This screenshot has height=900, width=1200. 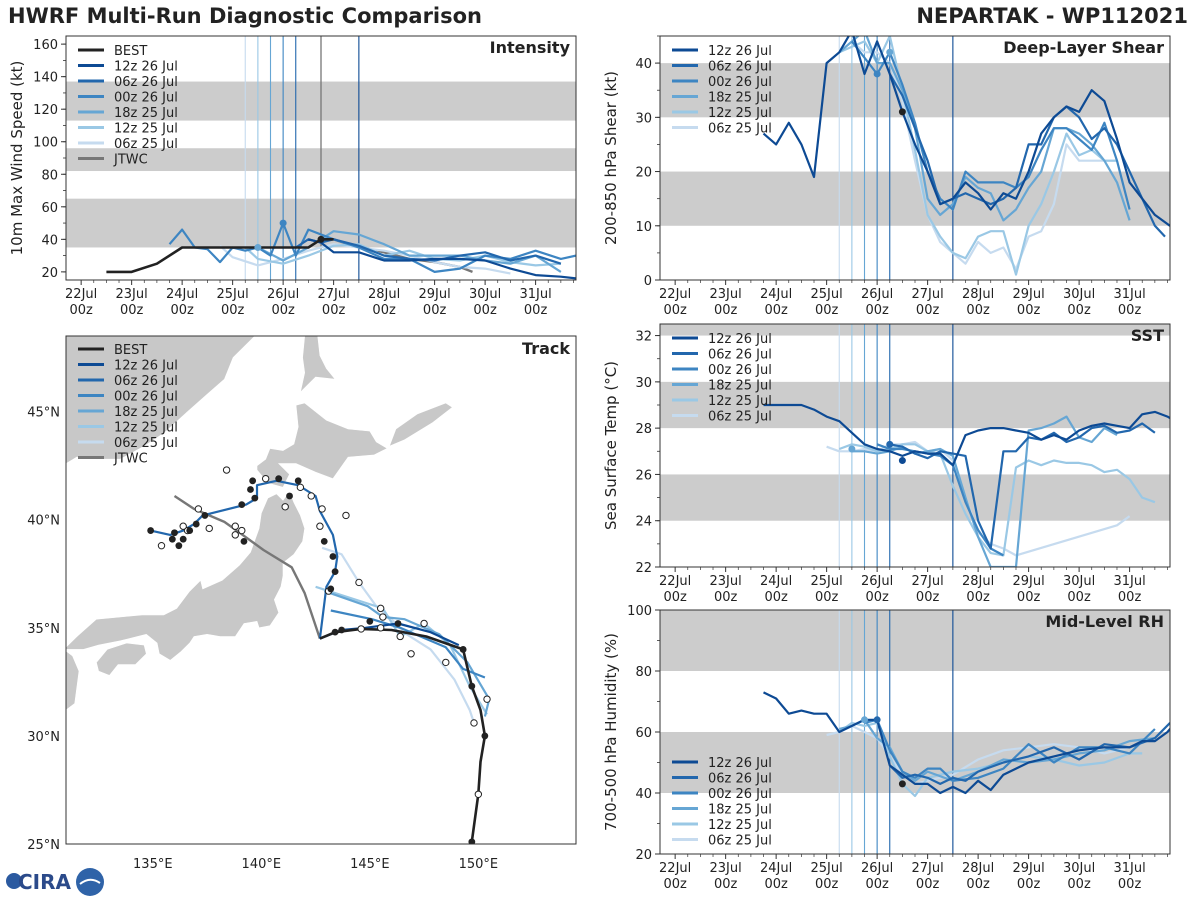 What do you see at coordinates (740, 370) in the screenshot?
I see `sst-legend-label: 00z 26 Jul` at bounding box center [740, 370].